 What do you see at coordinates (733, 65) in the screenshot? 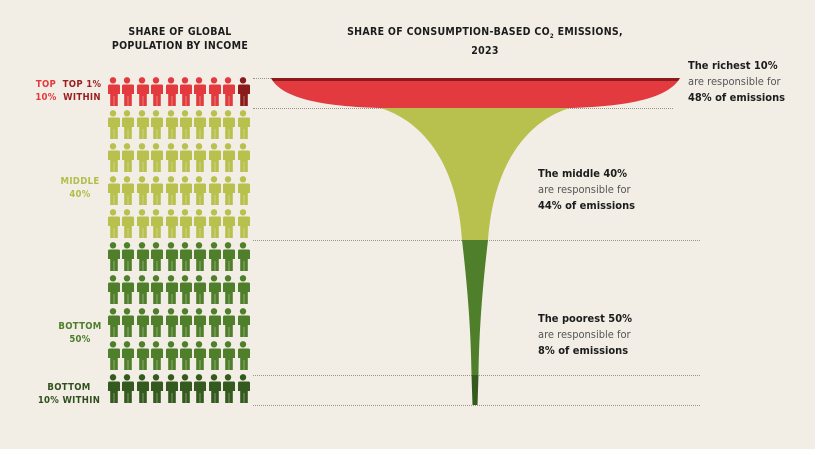
I see `annotation-title: The richest 10%` at bounding box center [733, 65].